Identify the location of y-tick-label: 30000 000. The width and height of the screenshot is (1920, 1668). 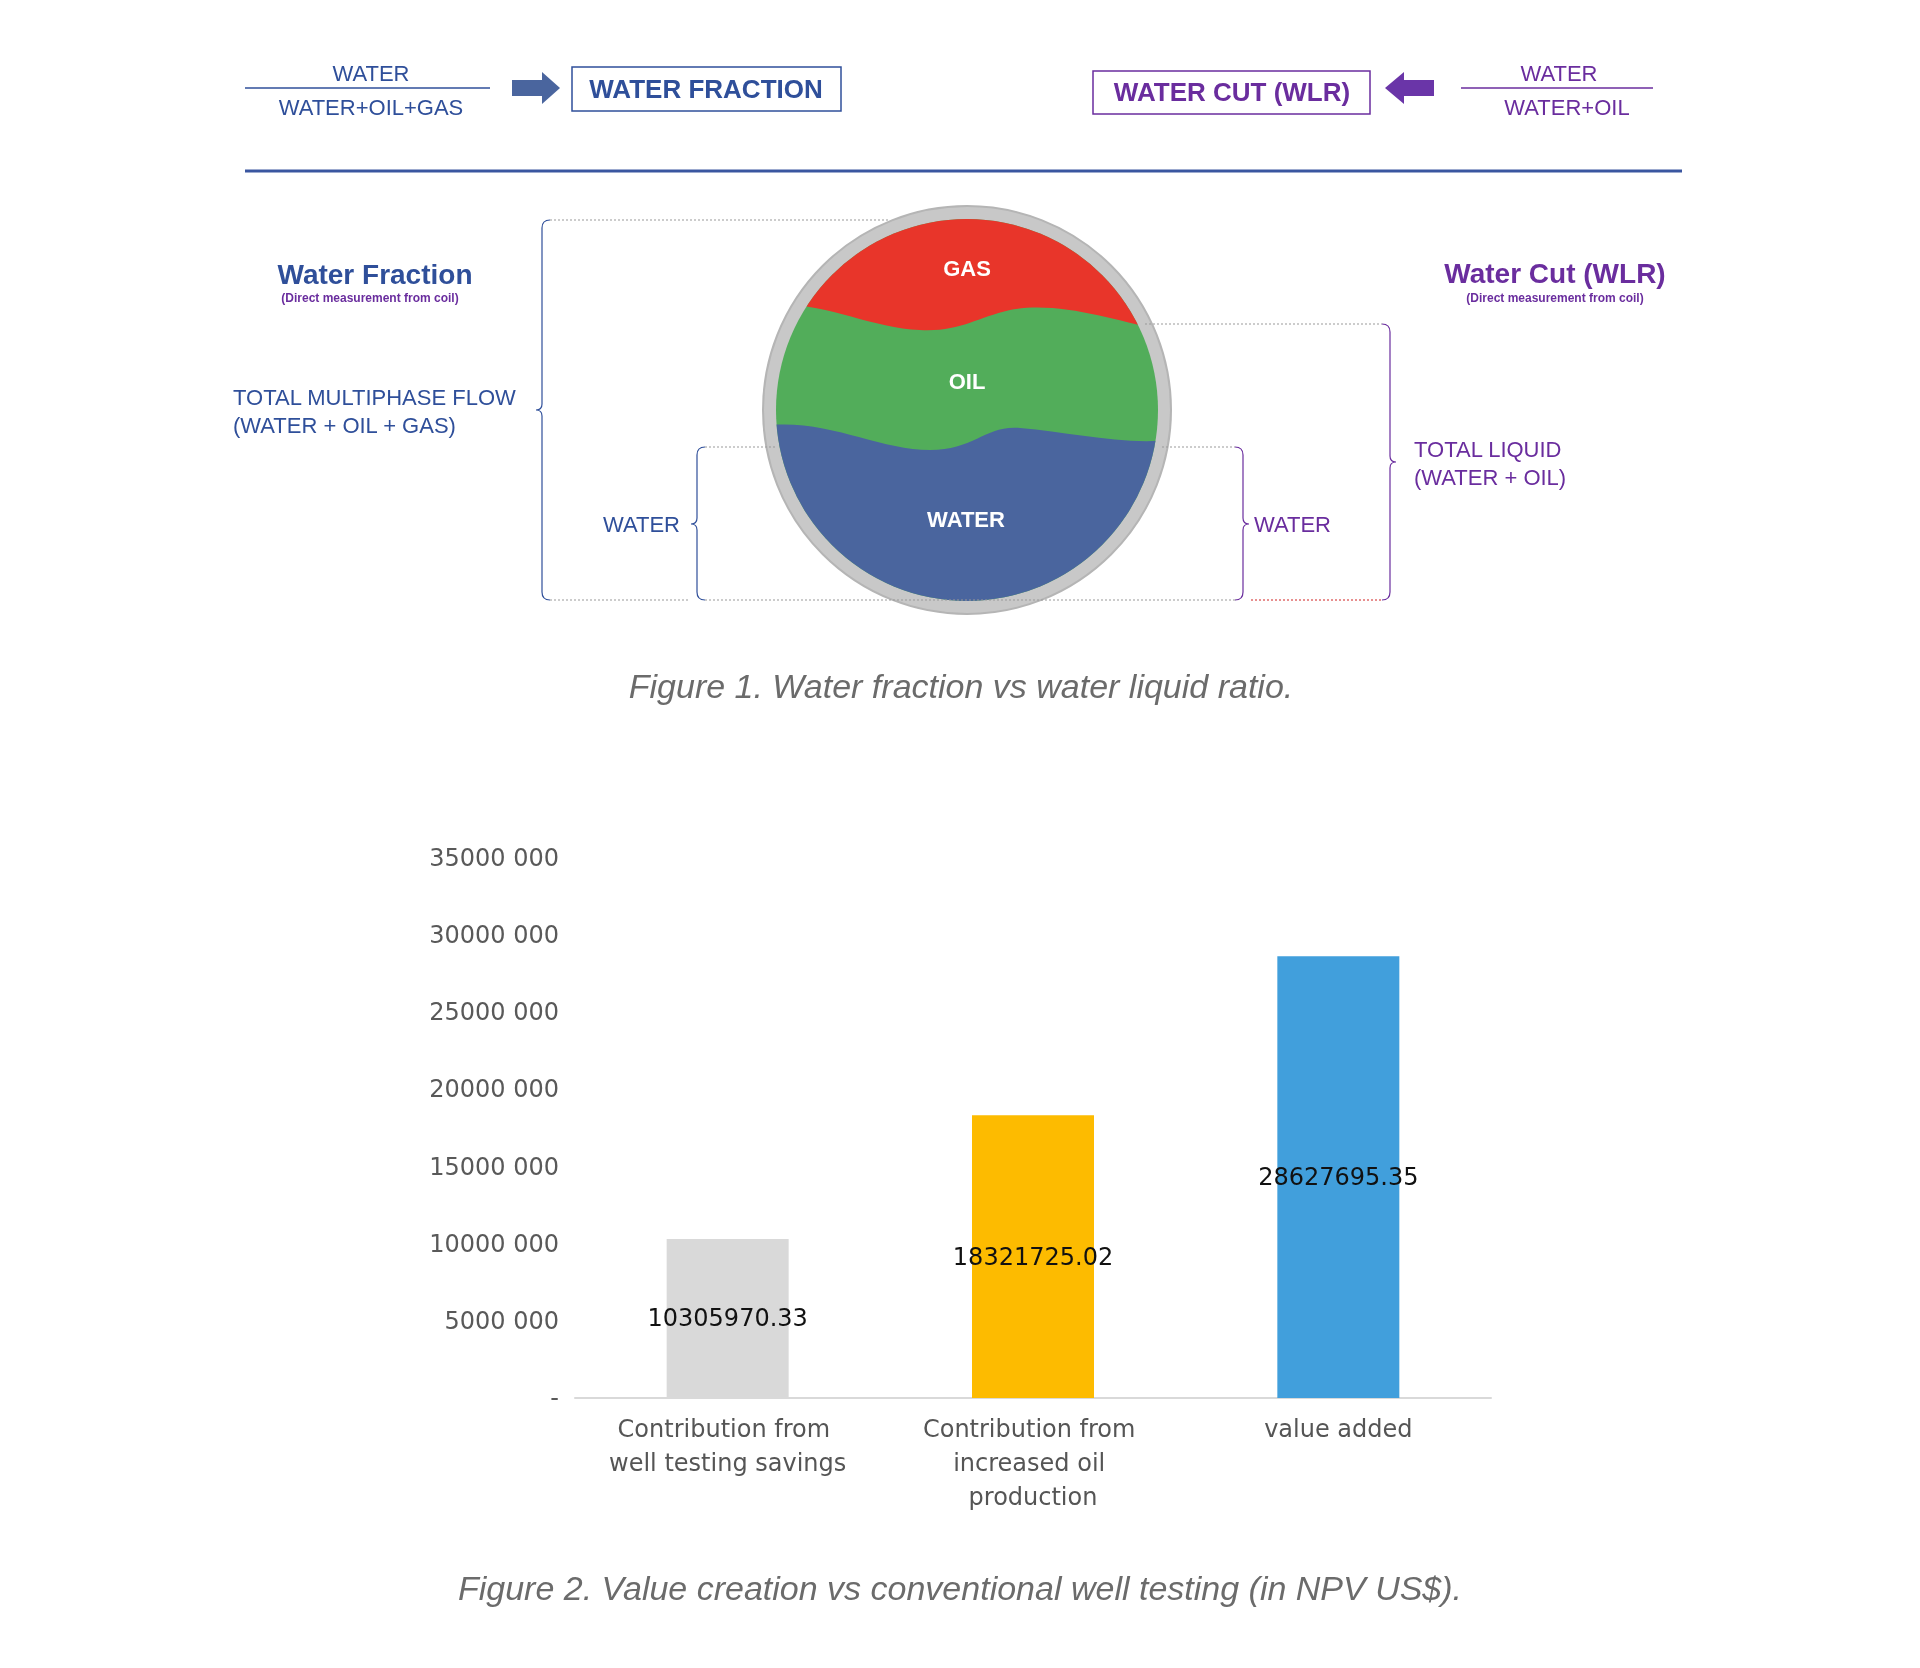
(494, 935).